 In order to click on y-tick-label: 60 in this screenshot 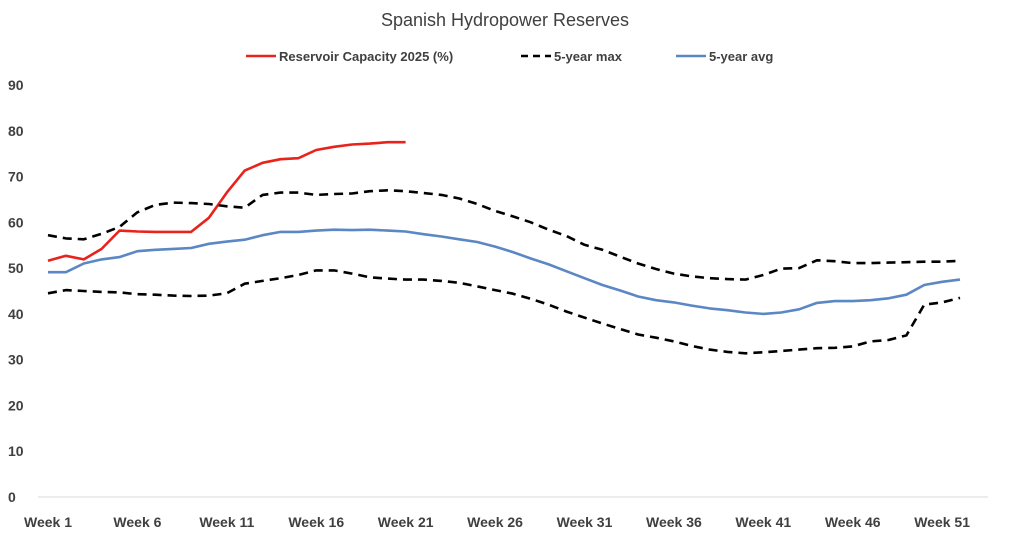, I will do `click(16, 222)`.